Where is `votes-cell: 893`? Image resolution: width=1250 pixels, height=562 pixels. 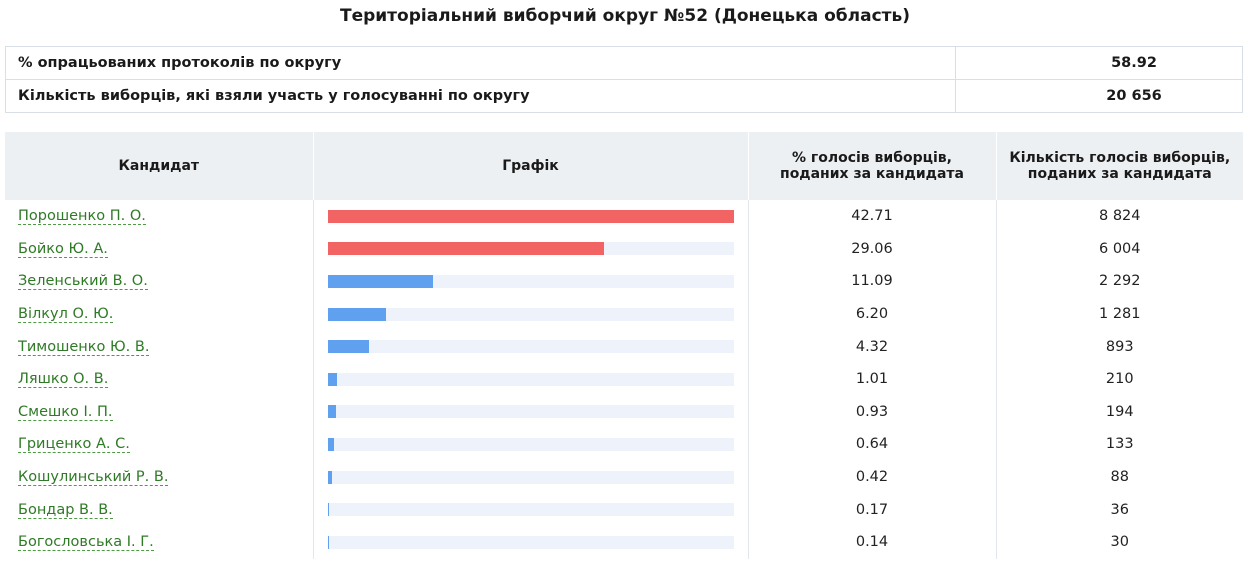 votes-cell: 893 is located at coordinates (1119, 346).